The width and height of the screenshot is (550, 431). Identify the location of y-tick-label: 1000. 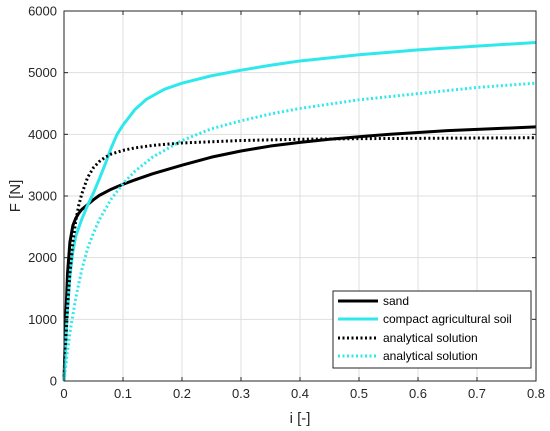
(42, 319).